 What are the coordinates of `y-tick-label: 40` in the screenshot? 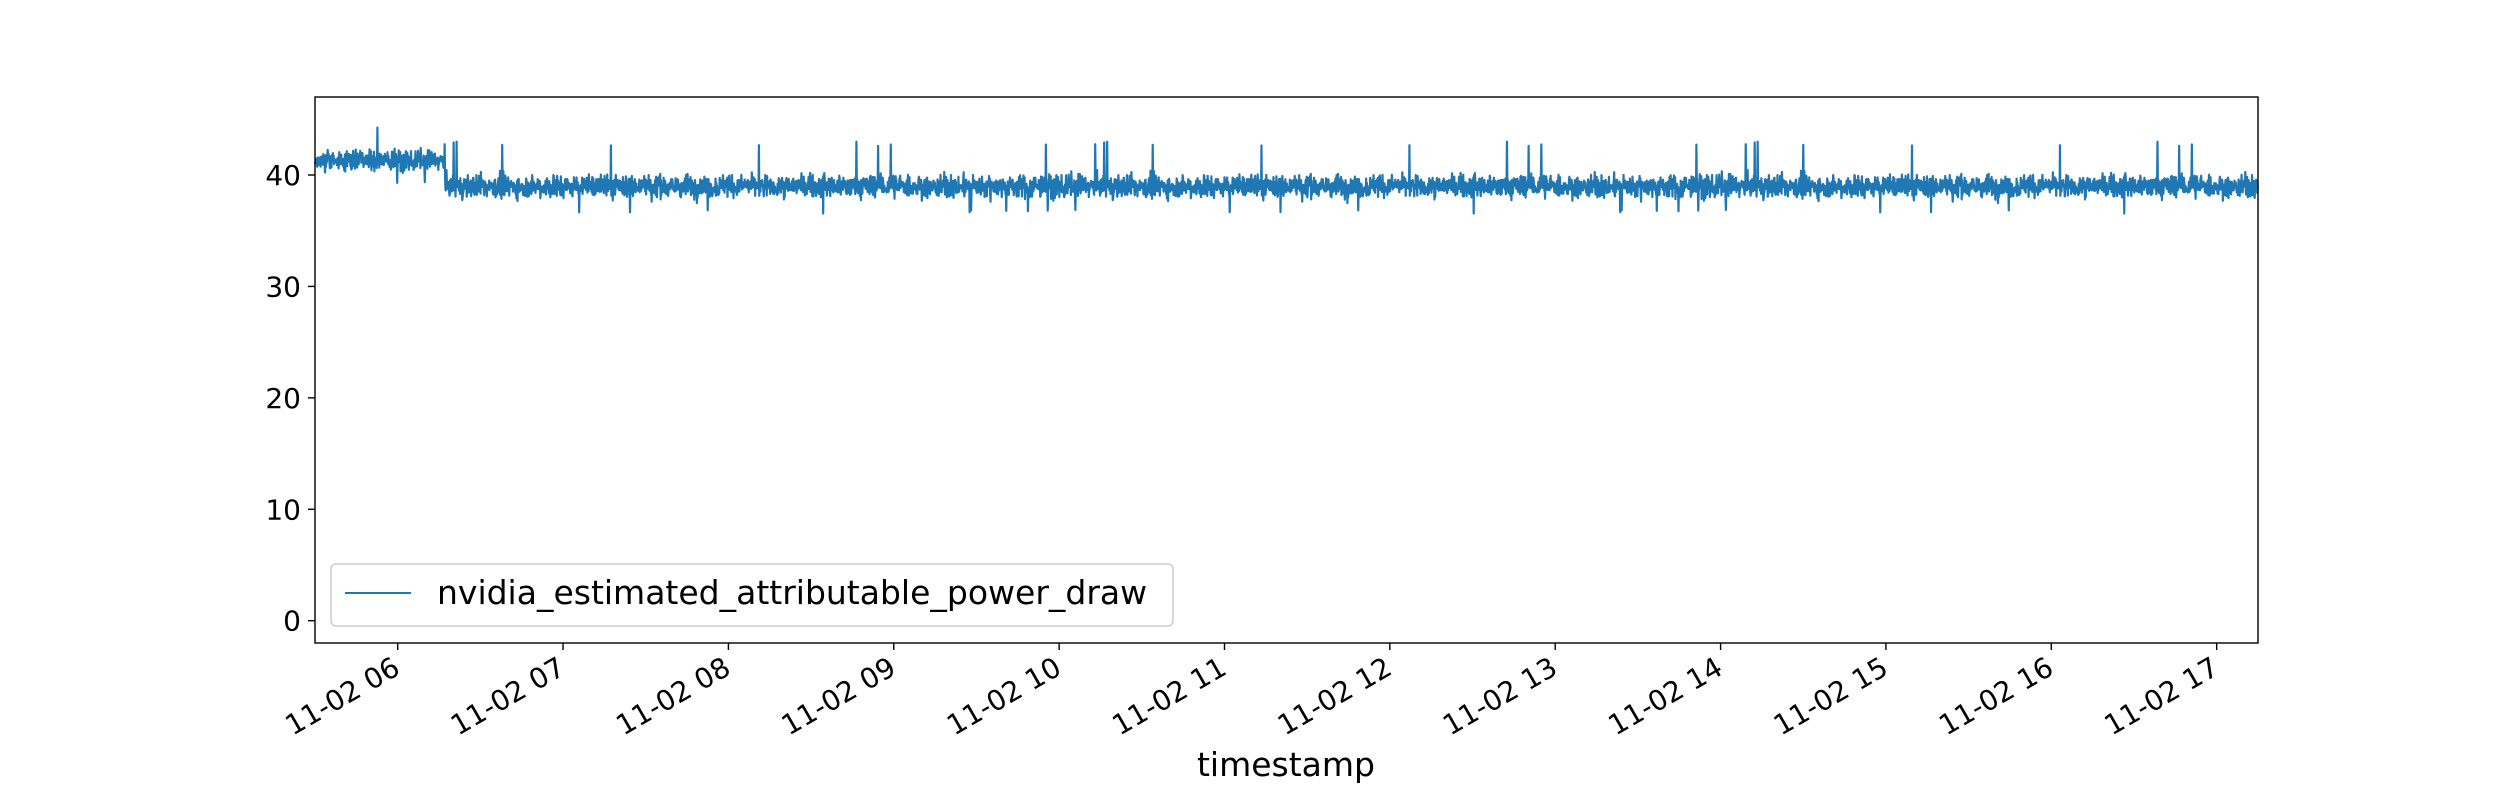 It's located at (283, 175).